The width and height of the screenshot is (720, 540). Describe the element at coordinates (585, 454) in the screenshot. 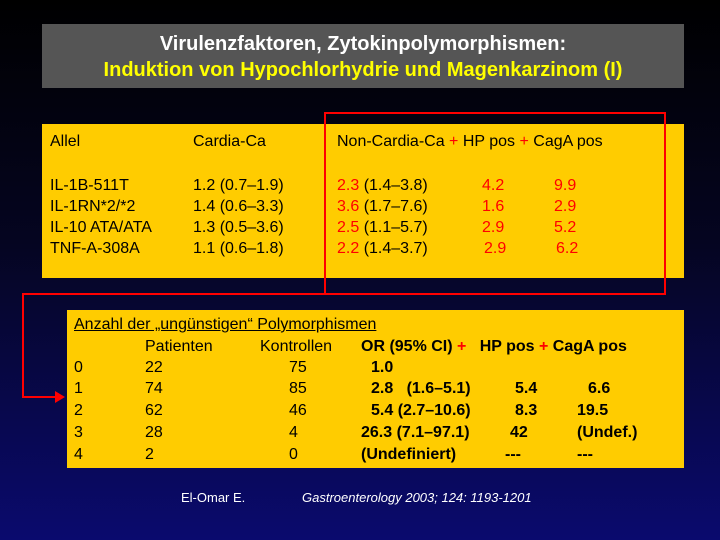

I see `row-caga: ---` at that location.